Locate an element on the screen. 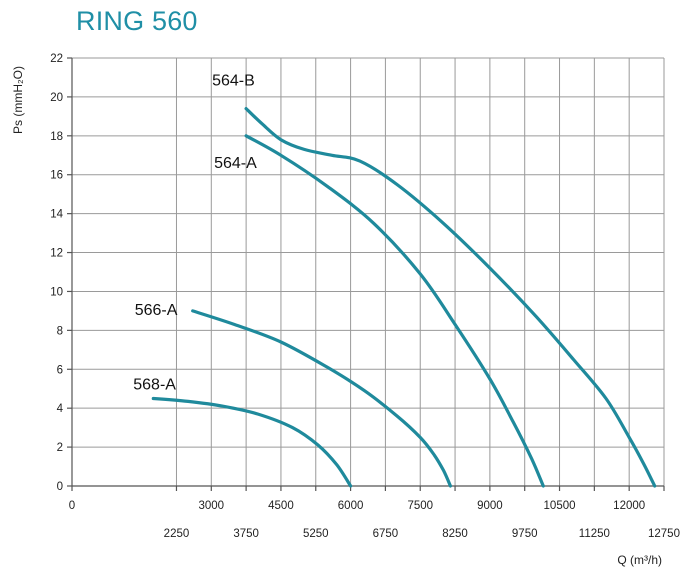  x-tick-label: 12000 is located at coordinates (629, 506).